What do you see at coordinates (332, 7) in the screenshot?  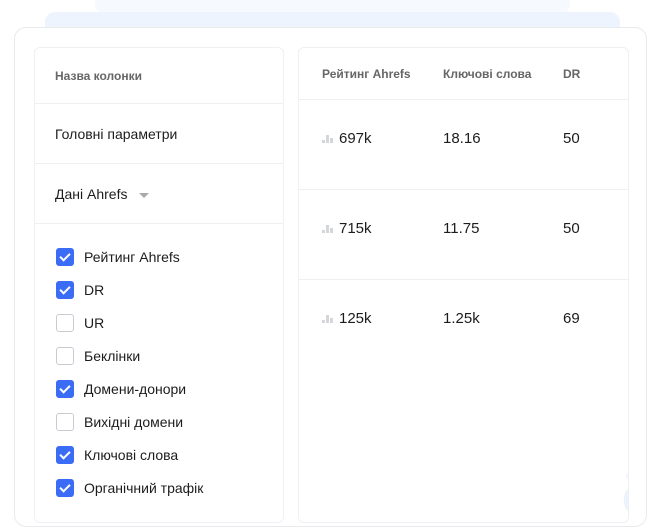 I see `background-layer` at bounding box center [332, 7].